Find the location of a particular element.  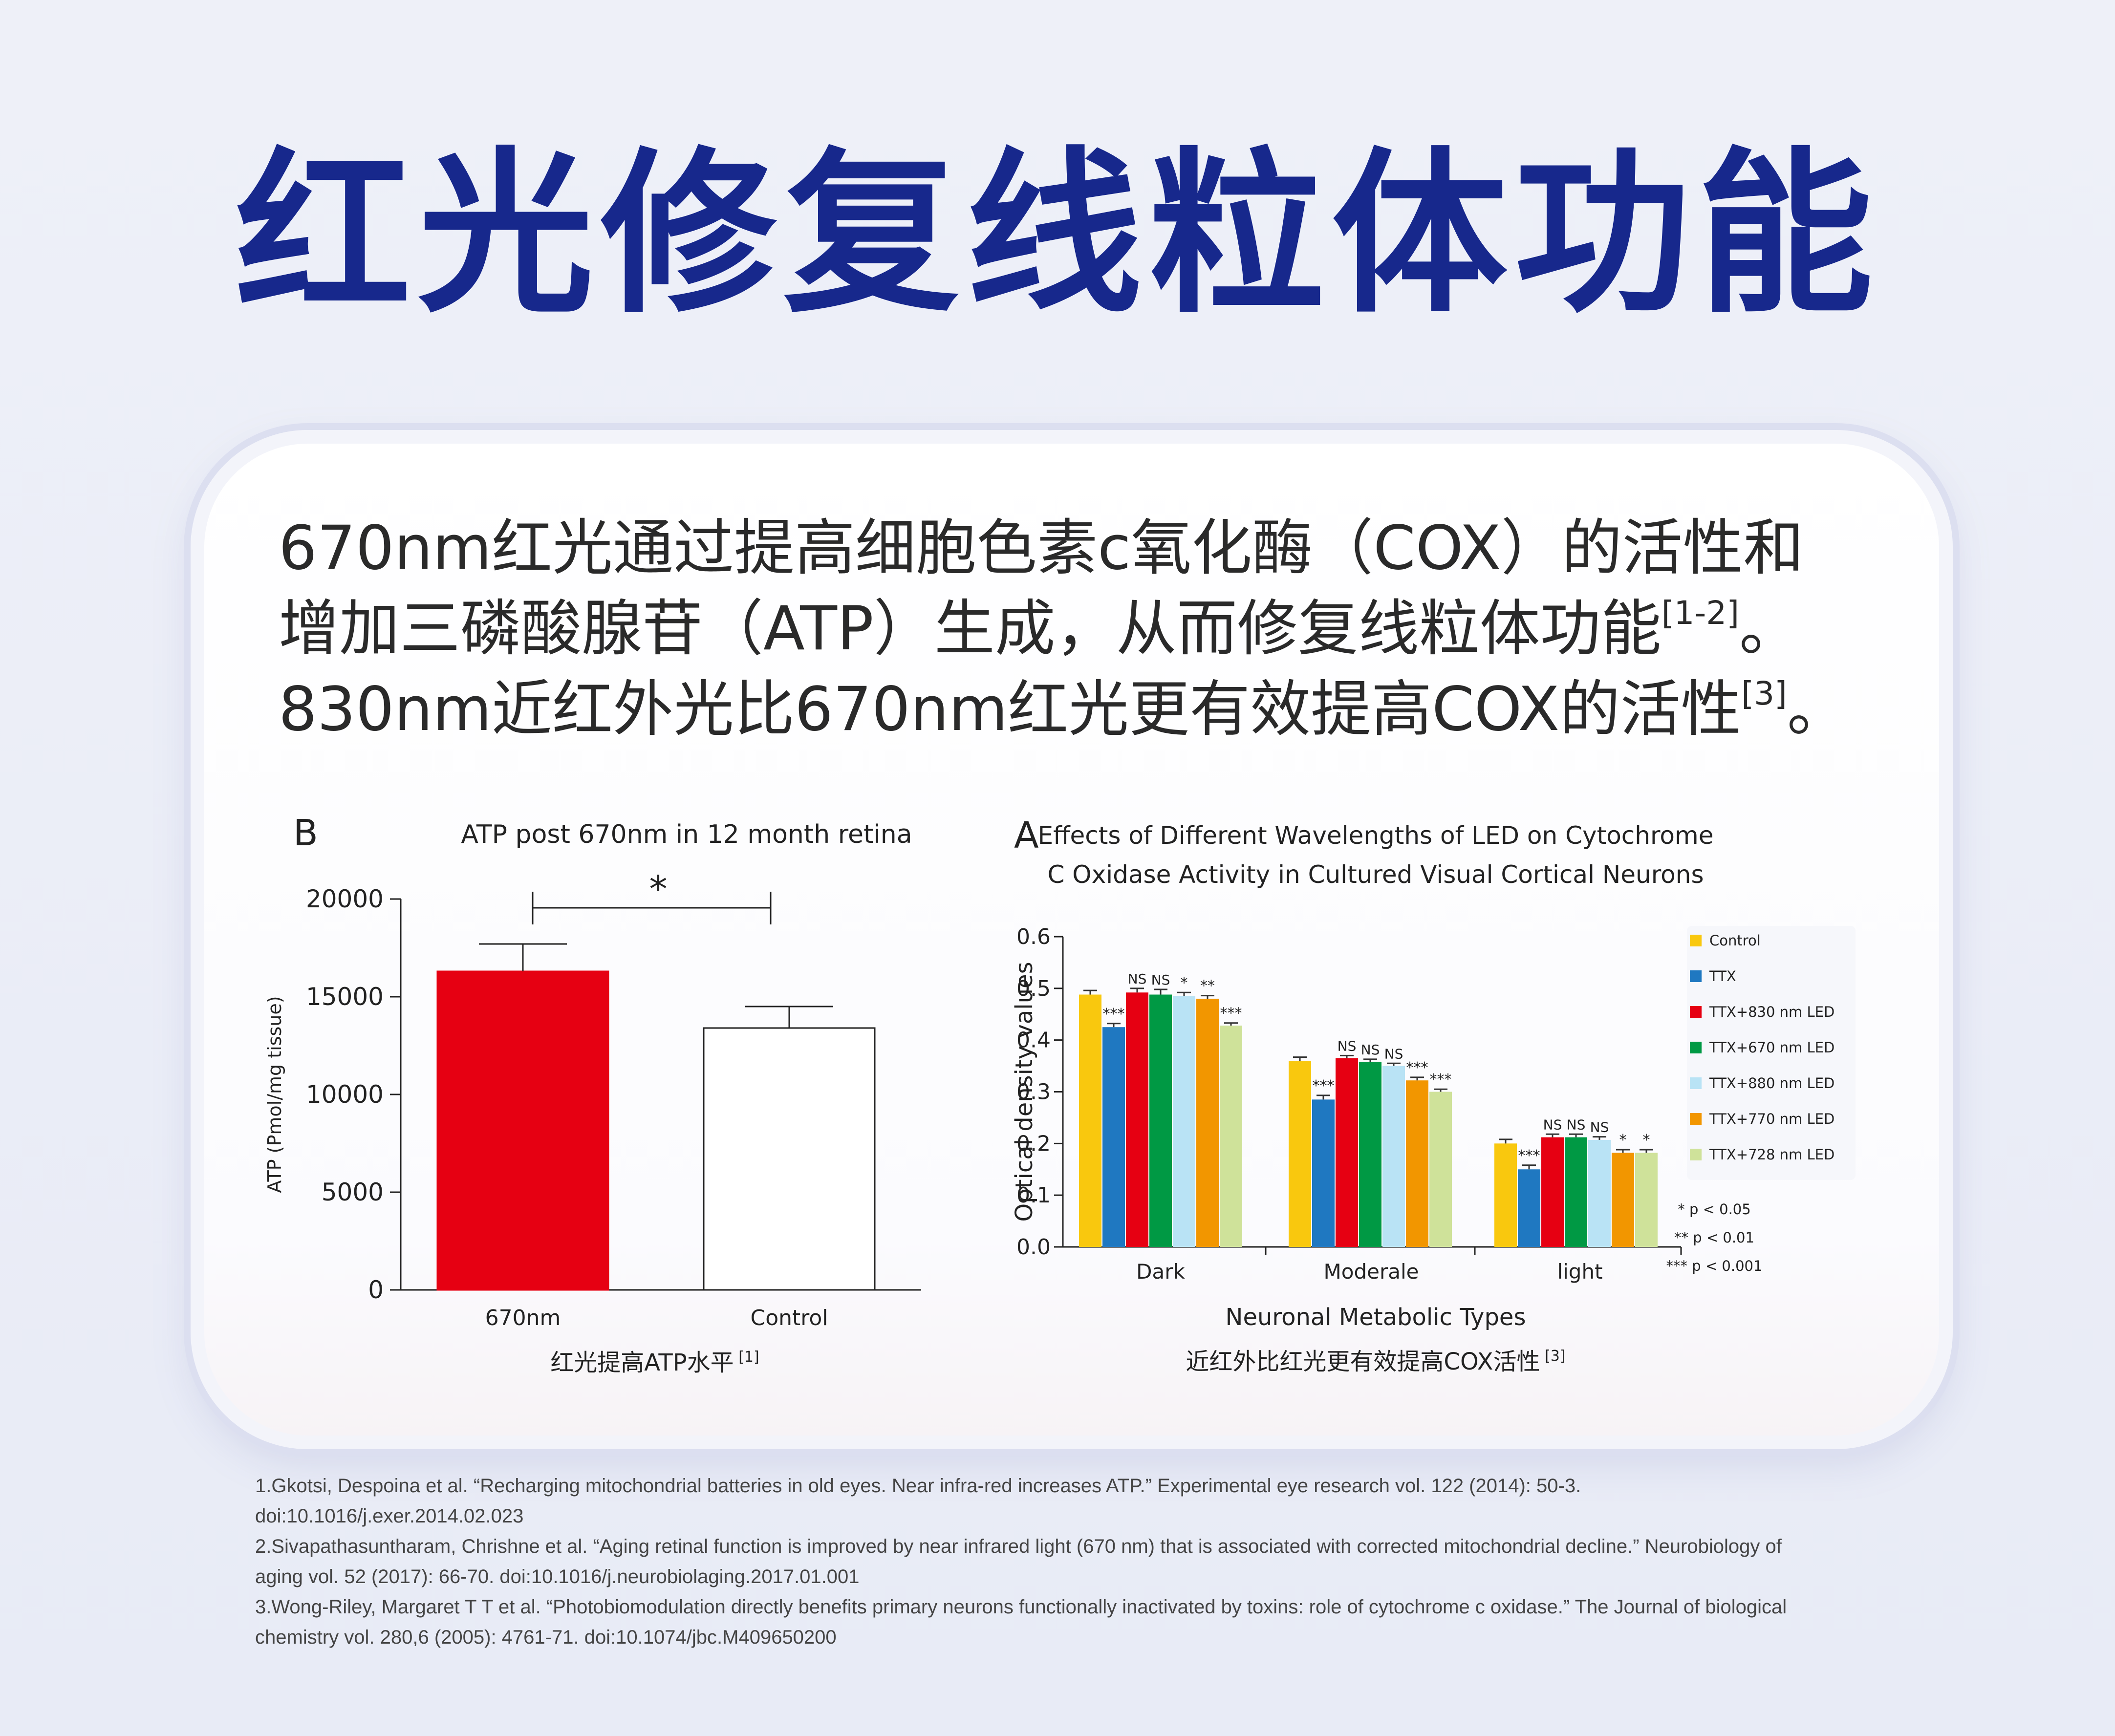

reference-line: doi:10.1016/j.exer.2014.02.023 is located at coordinates (389, 1516).